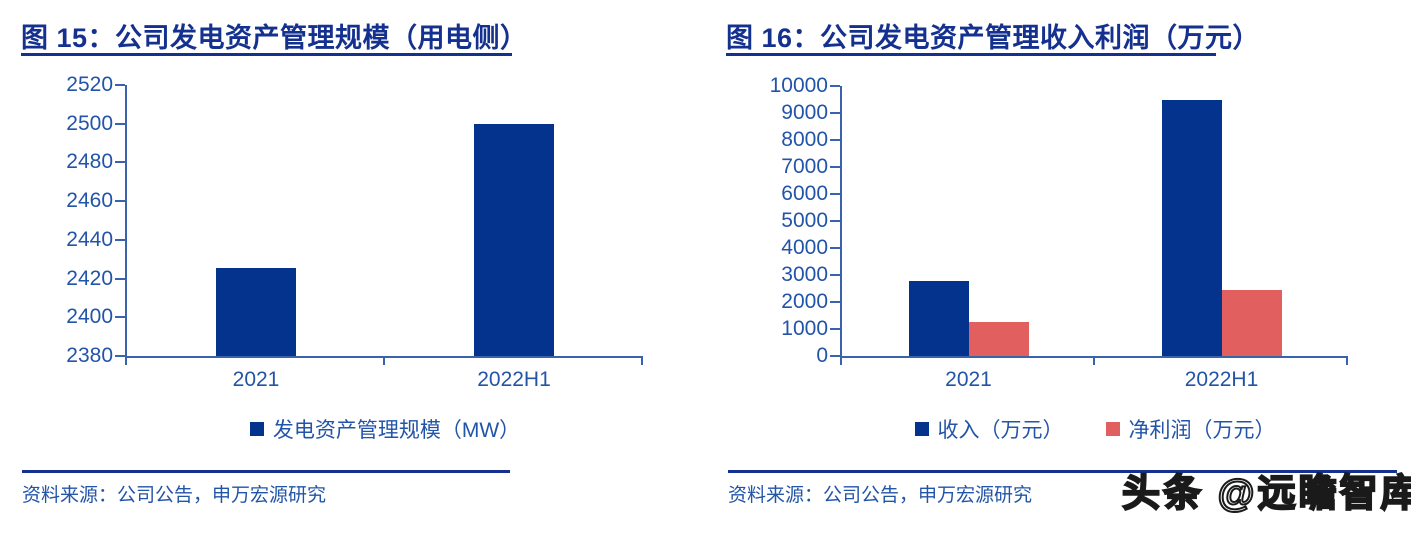 The height and width of the screenshot is (533, 1411). I want to click on figure-15-title: 图 15：公司发电资产管理规模（用电侧）, so click(274, 38).